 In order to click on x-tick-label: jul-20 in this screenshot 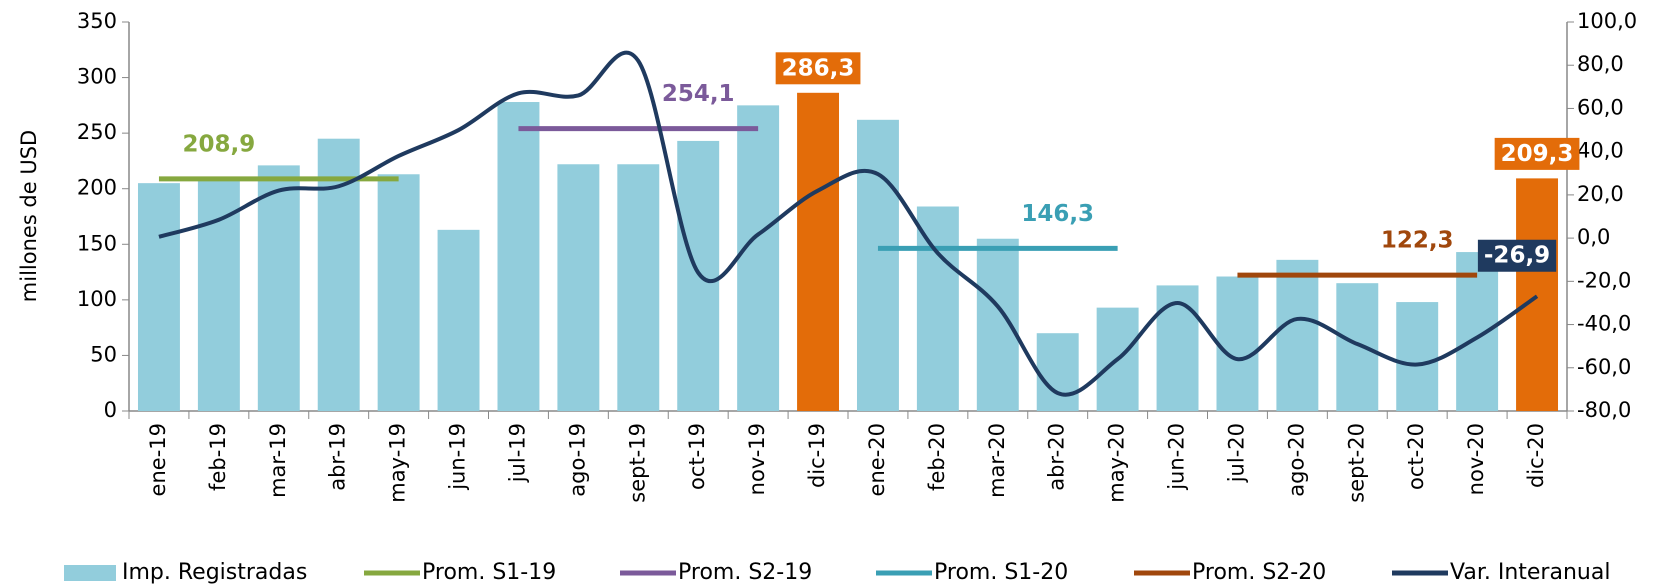, I will do `click(1236, 453)`.